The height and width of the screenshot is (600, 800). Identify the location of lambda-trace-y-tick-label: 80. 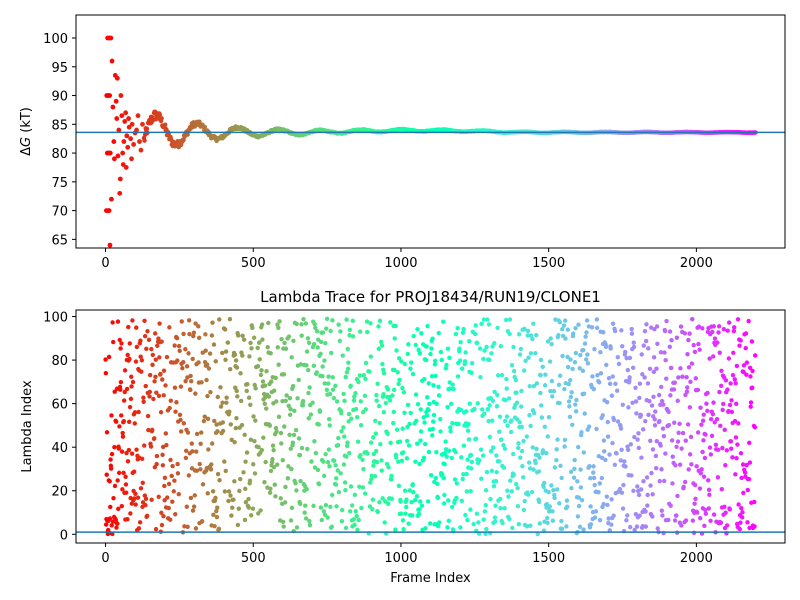
(59, 361).